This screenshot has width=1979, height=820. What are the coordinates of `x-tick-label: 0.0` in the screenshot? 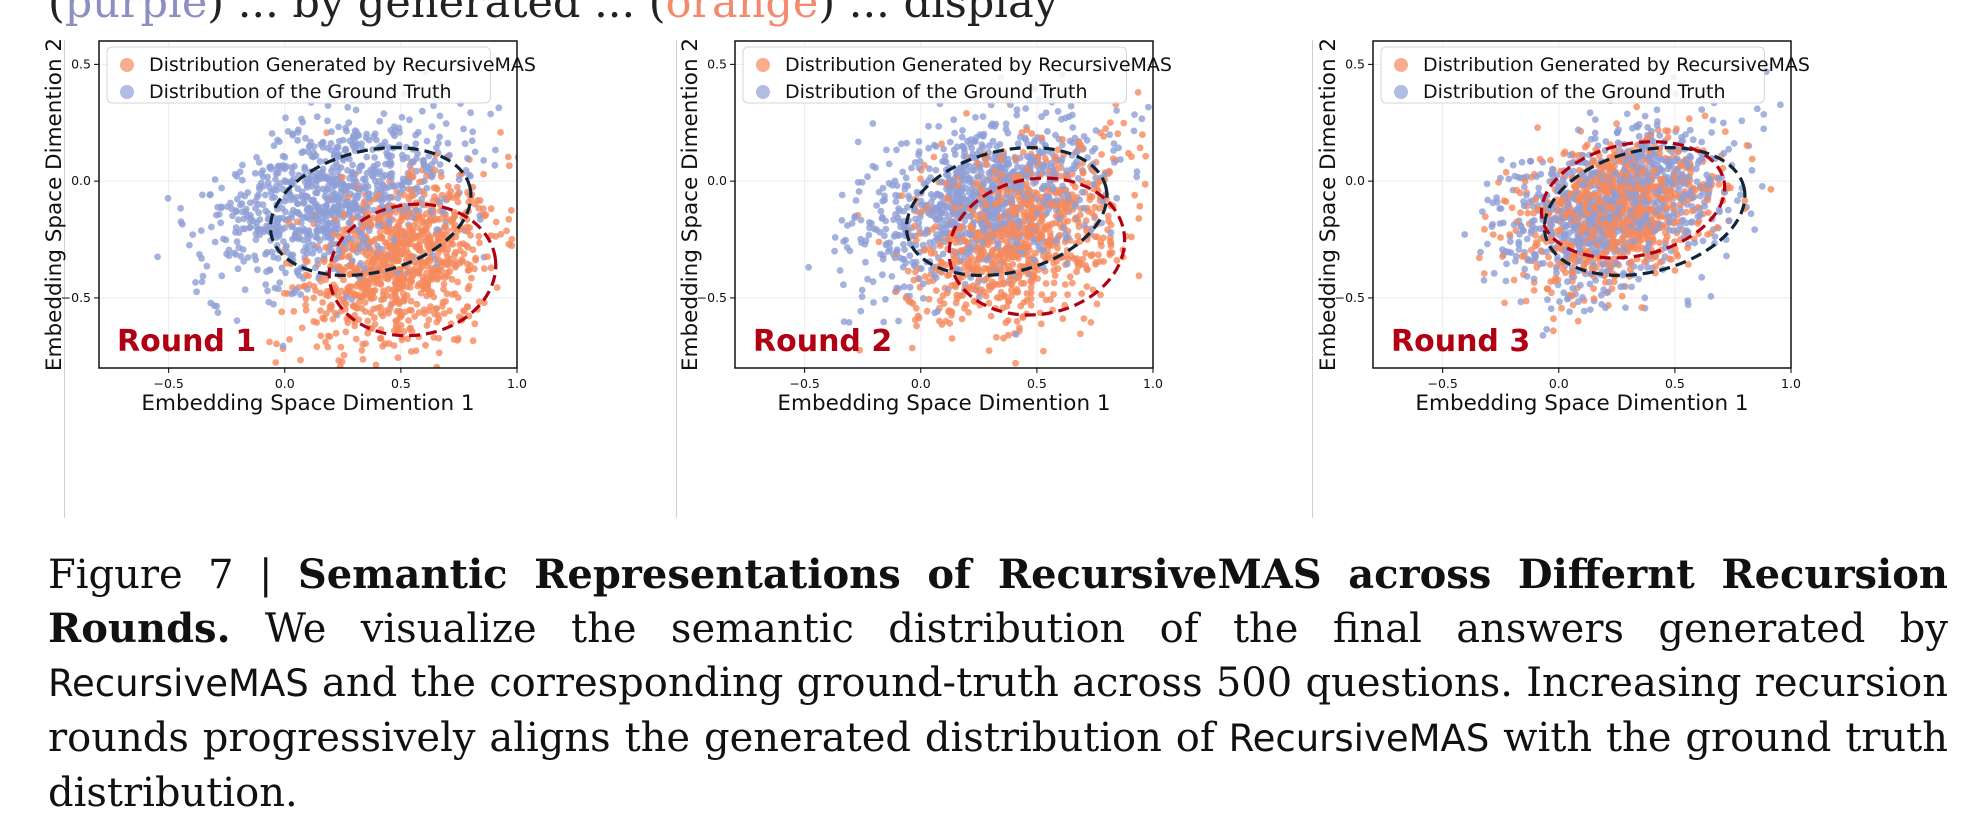 It's located at (921, 383).